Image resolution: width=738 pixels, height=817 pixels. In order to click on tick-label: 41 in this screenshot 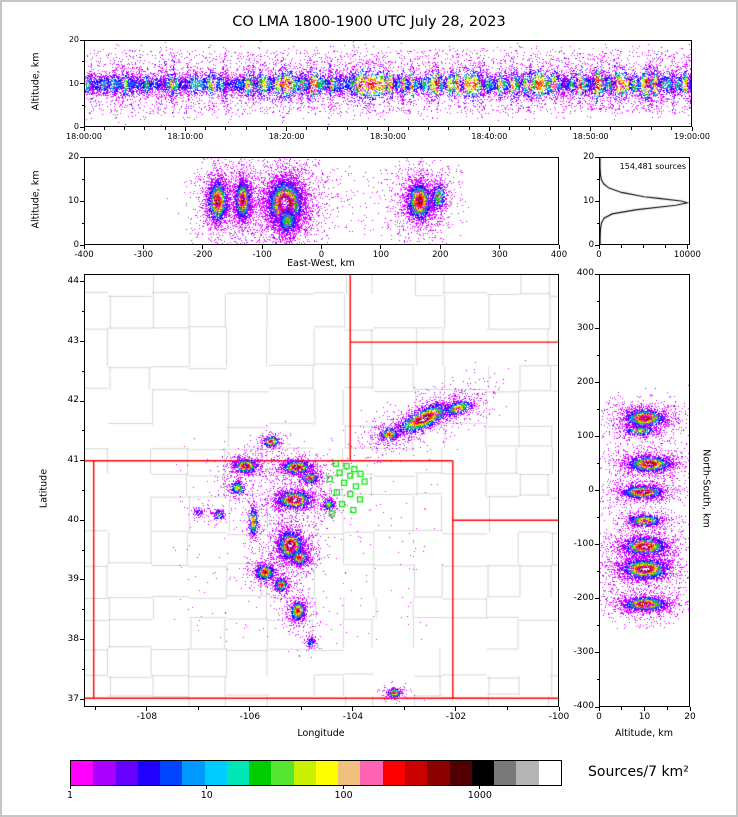, I will do `click(73, 460)`.